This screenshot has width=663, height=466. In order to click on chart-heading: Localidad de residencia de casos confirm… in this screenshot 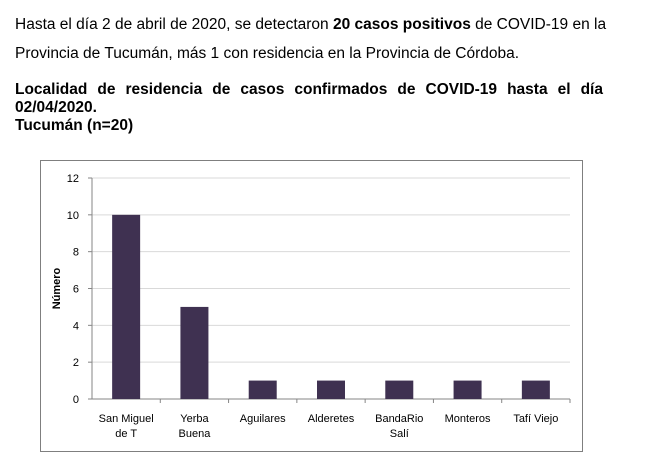, I will do `click(309, 108)`.